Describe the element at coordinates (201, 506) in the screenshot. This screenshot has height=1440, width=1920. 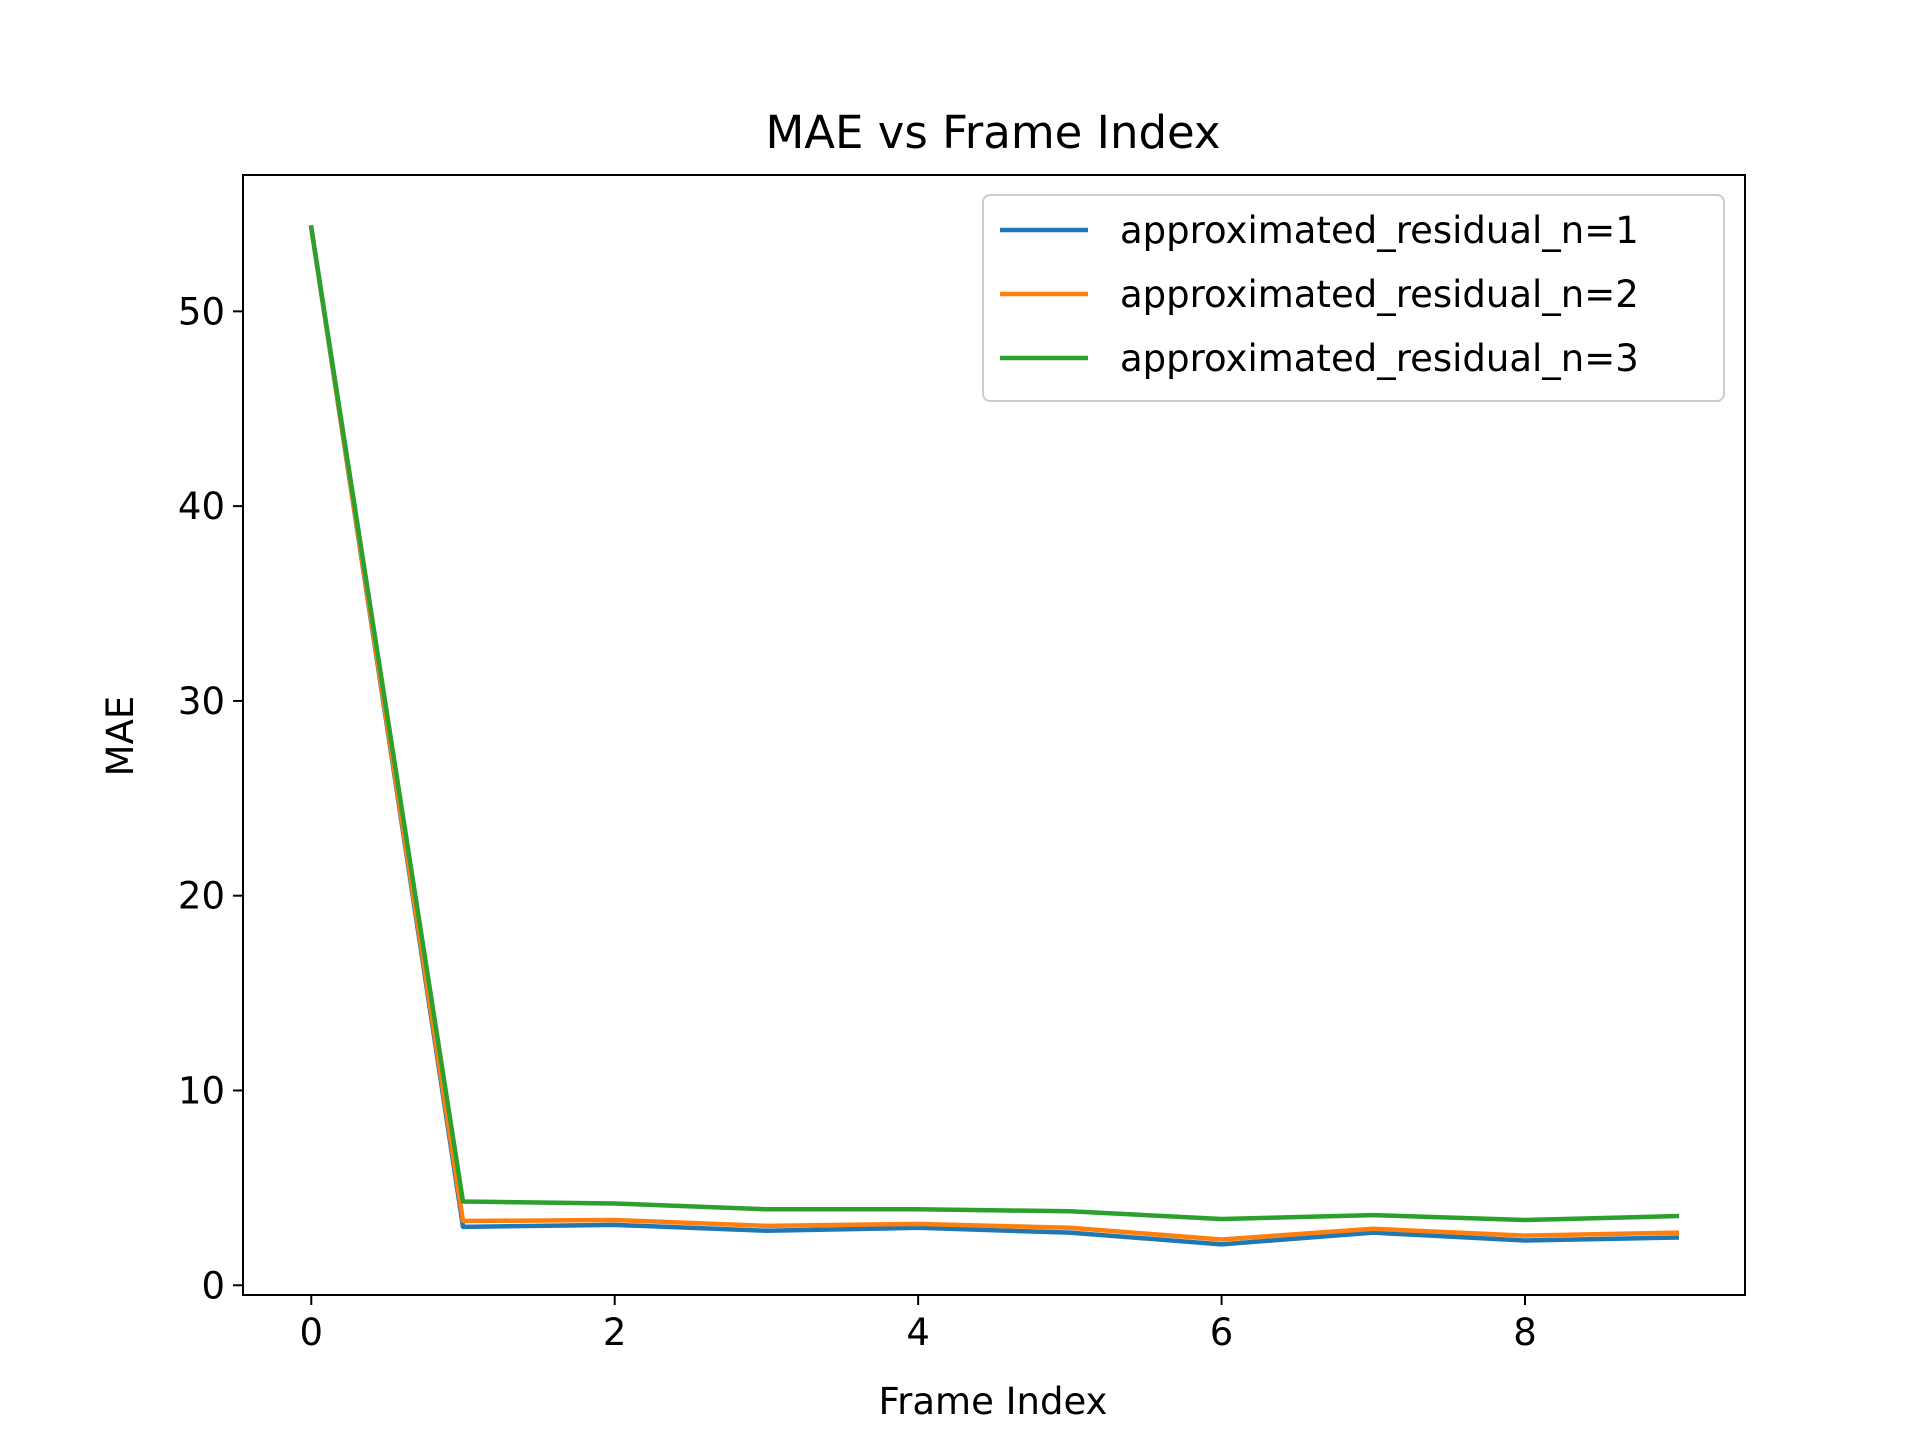
I see `y-tick-label: 40` at that location.